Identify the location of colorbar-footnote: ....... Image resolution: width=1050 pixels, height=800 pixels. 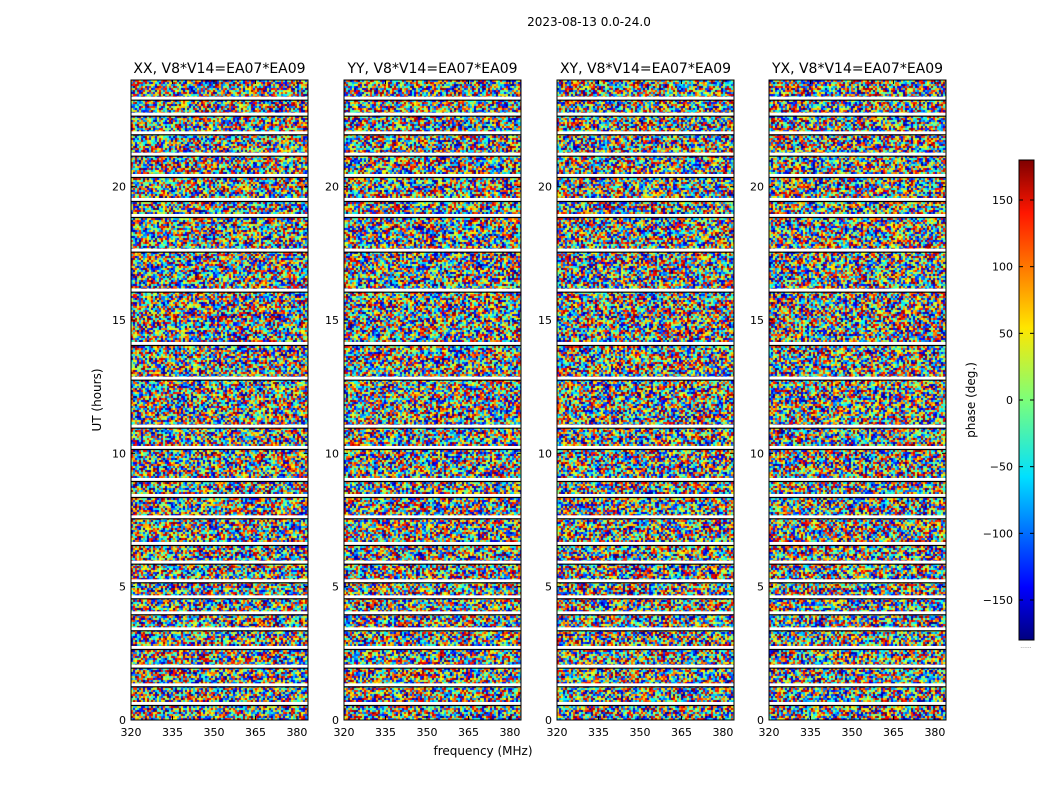
(1026, 646).